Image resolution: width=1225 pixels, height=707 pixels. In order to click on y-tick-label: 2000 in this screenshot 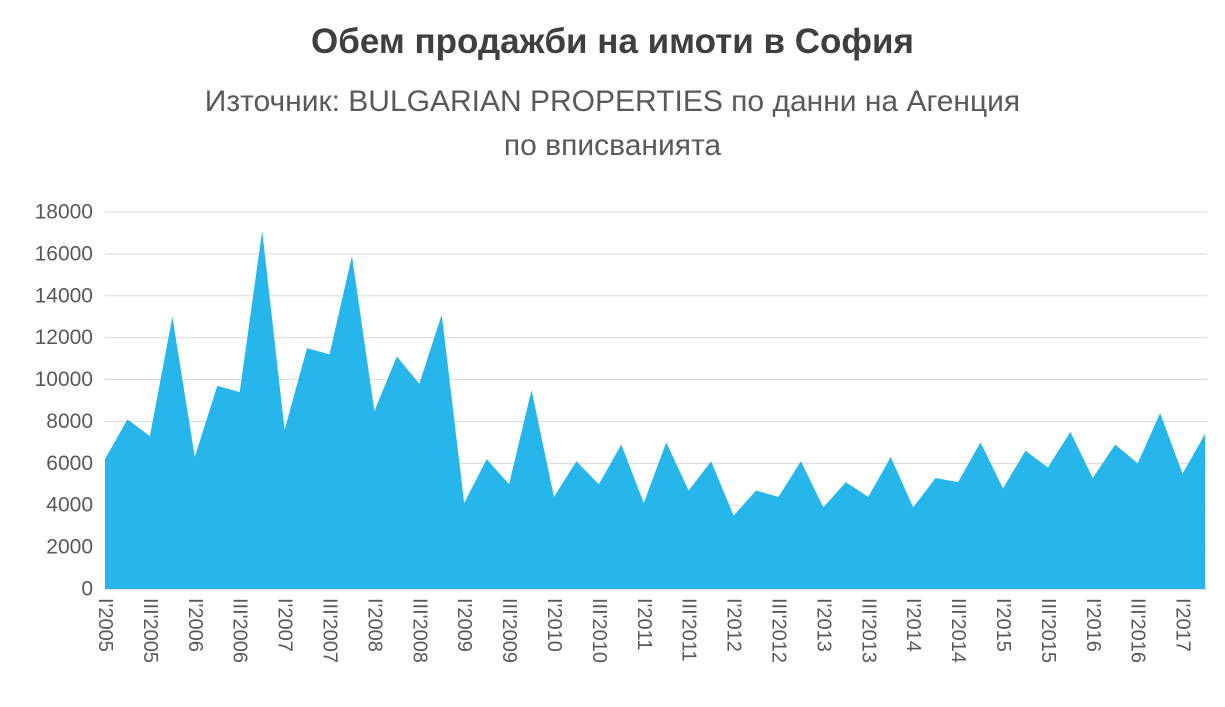, I will do `click(69, 547)`.